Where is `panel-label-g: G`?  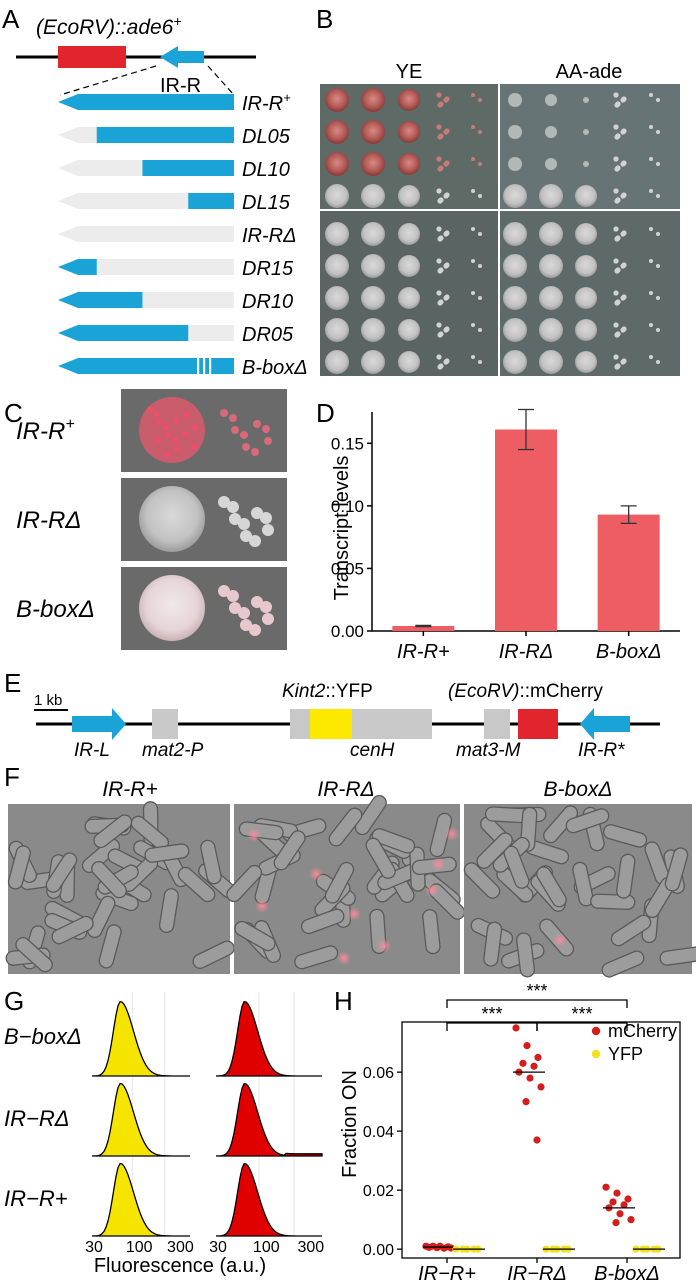
panel-label-g: G is located at coordinates (14, 1001).